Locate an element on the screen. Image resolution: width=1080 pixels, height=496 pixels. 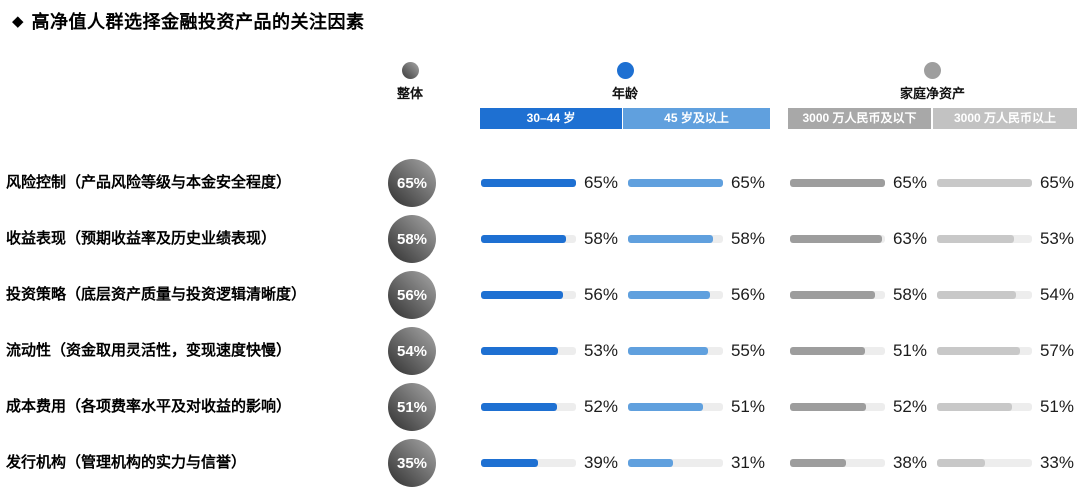
bar-value-networth-high: 65% is located at coordinates (1056, 182).